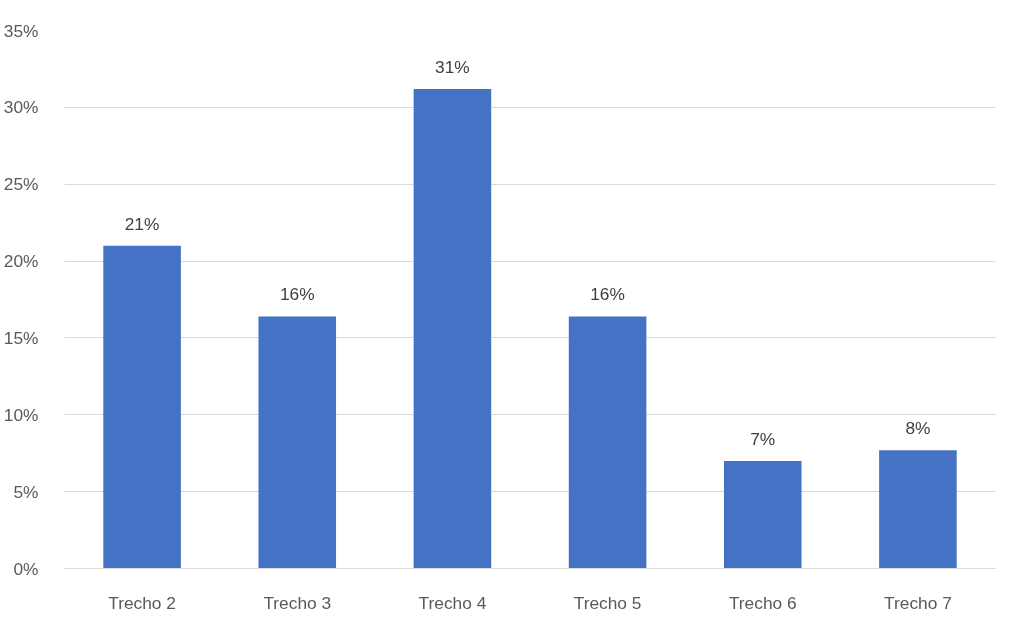  What do you see at coordinates (21, 261) in the screenshot?
I see `y-tick-label: 20%` at bounding box center [21, 261].